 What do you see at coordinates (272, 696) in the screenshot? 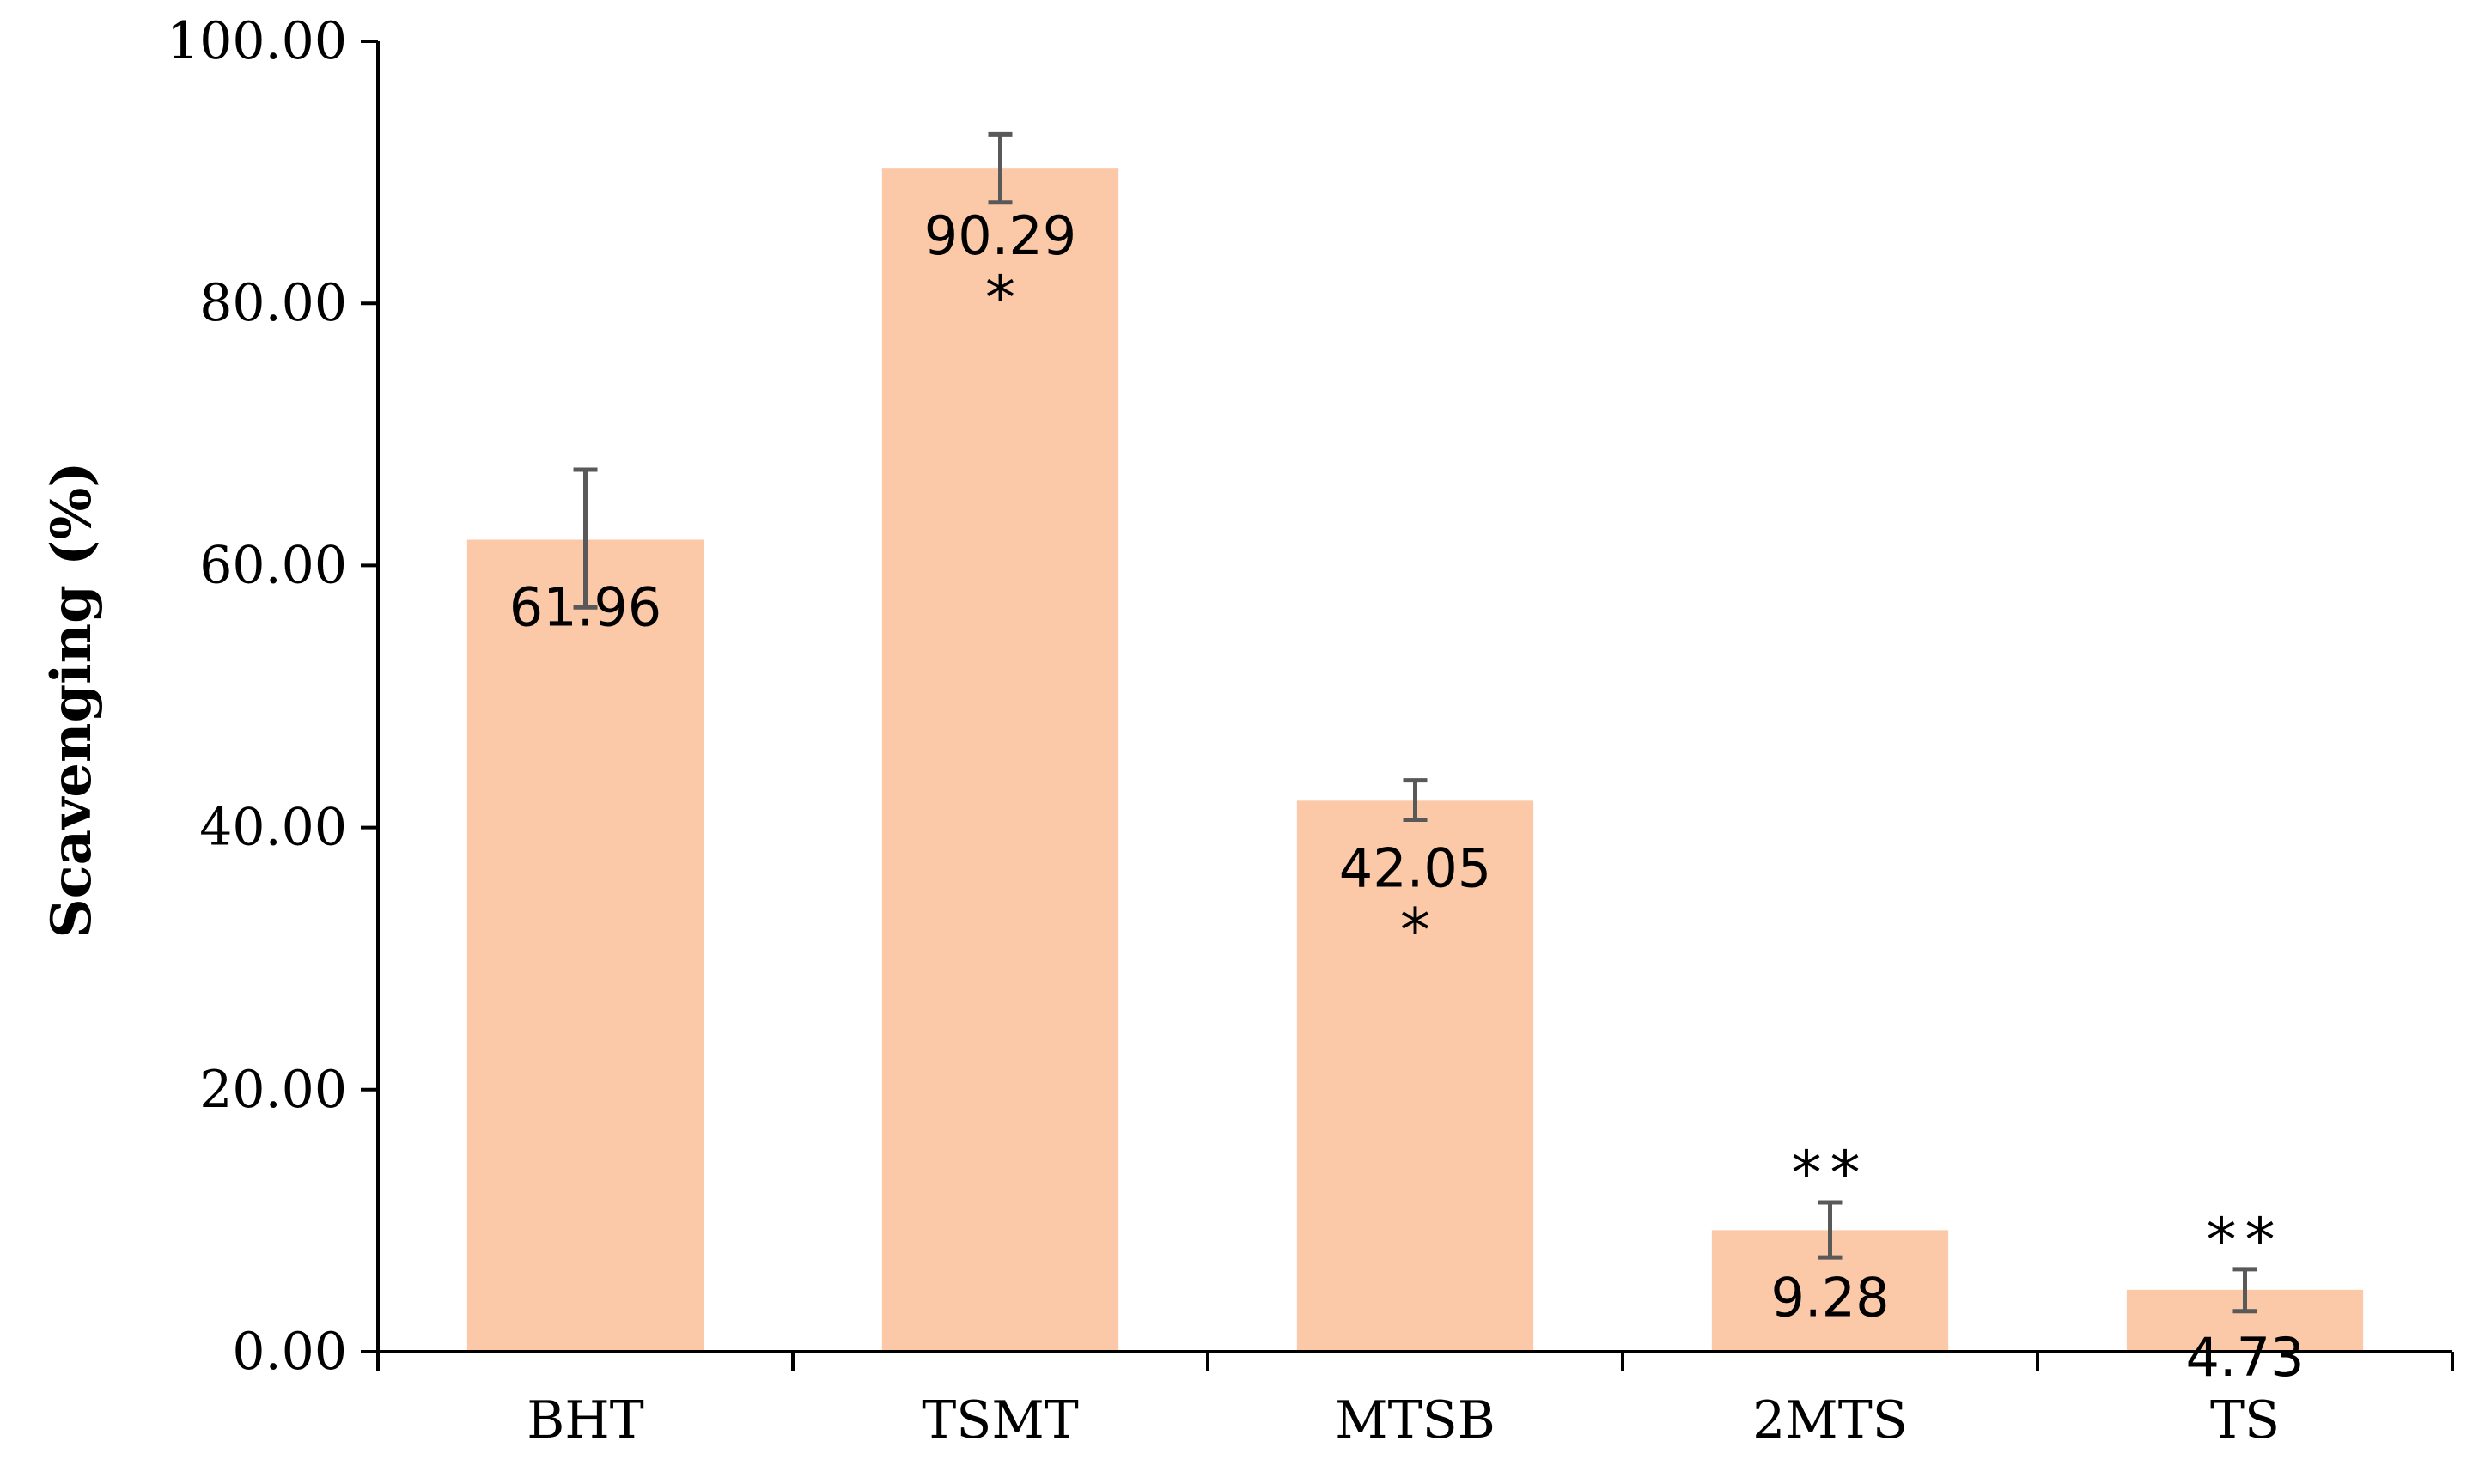
I see `y-axis-ticks: 0.00 20.00 40.00 60.00 80.00 100.00` at bounding box center [272, 696].